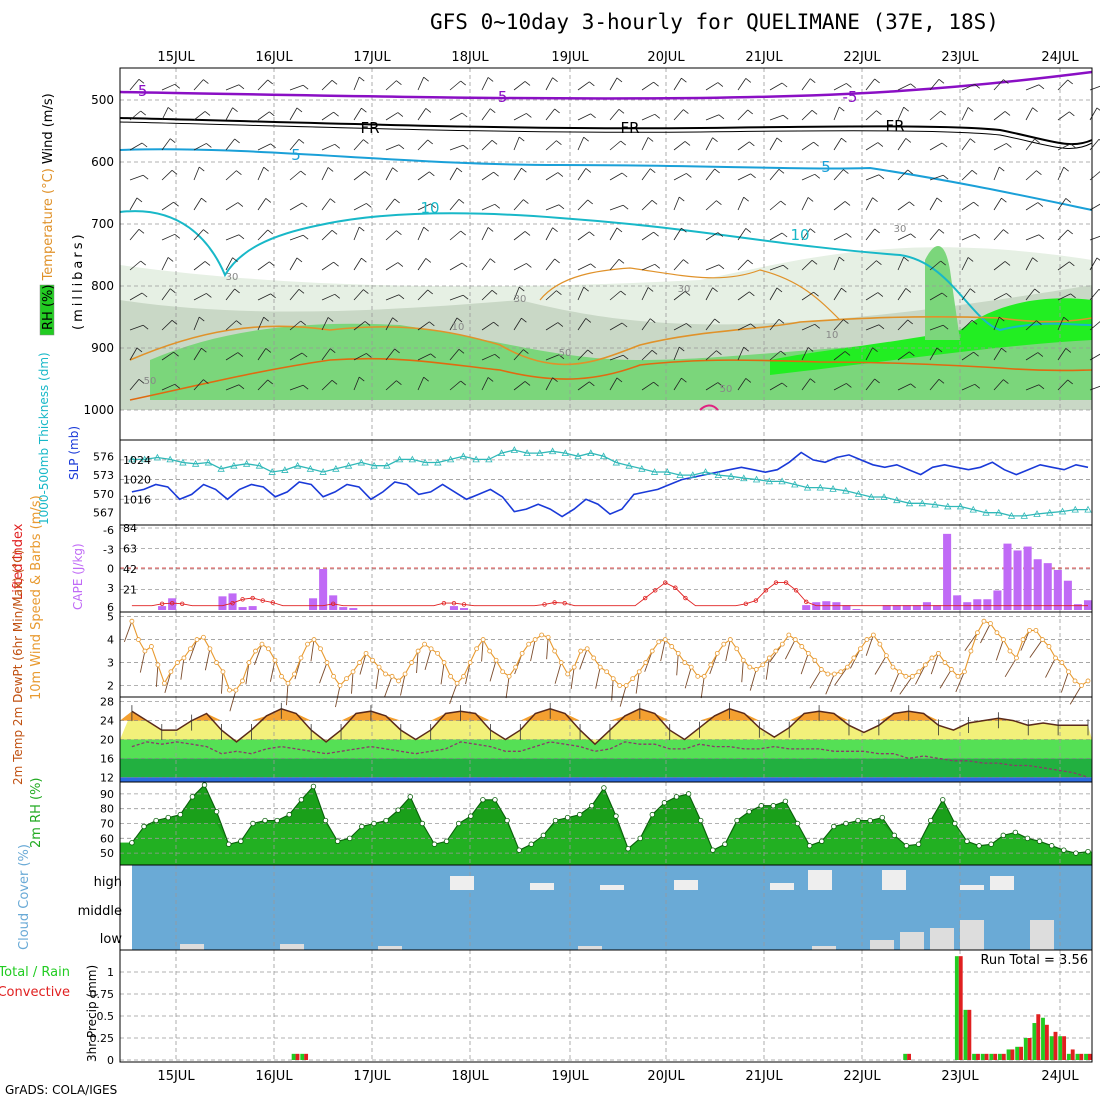 Image resolution: width=1100 pixels, height=1100 pixels. Describe the element at coordinates (274, 1076) in the screenshot. I see `date-label-bottom: 16JUL` at that location.